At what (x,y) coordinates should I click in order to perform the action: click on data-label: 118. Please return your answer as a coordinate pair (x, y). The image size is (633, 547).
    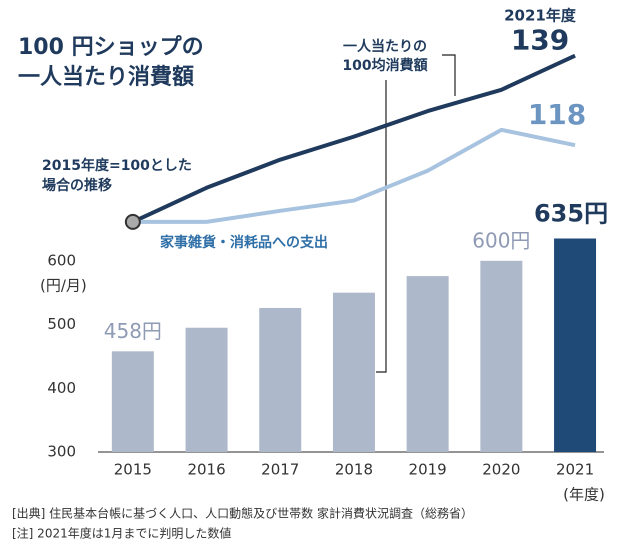
    Looking at the image, I should click on (557, 114).